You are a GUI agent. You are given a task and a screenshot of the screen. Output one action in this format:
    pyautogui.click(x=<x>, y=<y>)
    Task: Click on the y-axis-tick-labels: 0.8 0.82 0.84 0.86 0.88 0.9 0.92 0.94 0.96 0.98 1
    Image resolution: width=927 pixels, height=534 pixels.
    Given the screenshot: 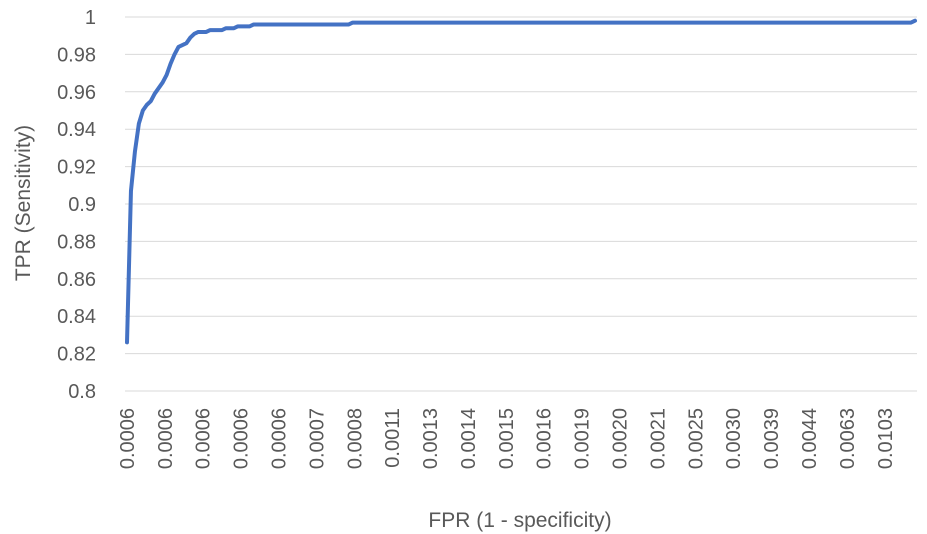 What is the action you would take?
    pyautogui.click(x=76, y=205)
    